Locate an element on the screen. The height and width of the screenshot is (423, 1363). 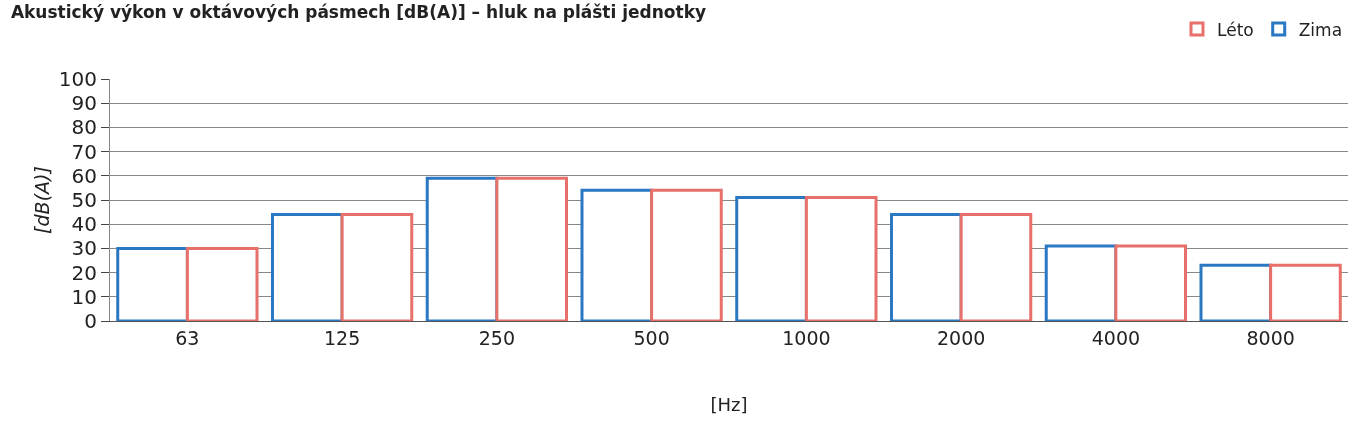
y-tick-label: 100 is located at coordinates (77, 79).